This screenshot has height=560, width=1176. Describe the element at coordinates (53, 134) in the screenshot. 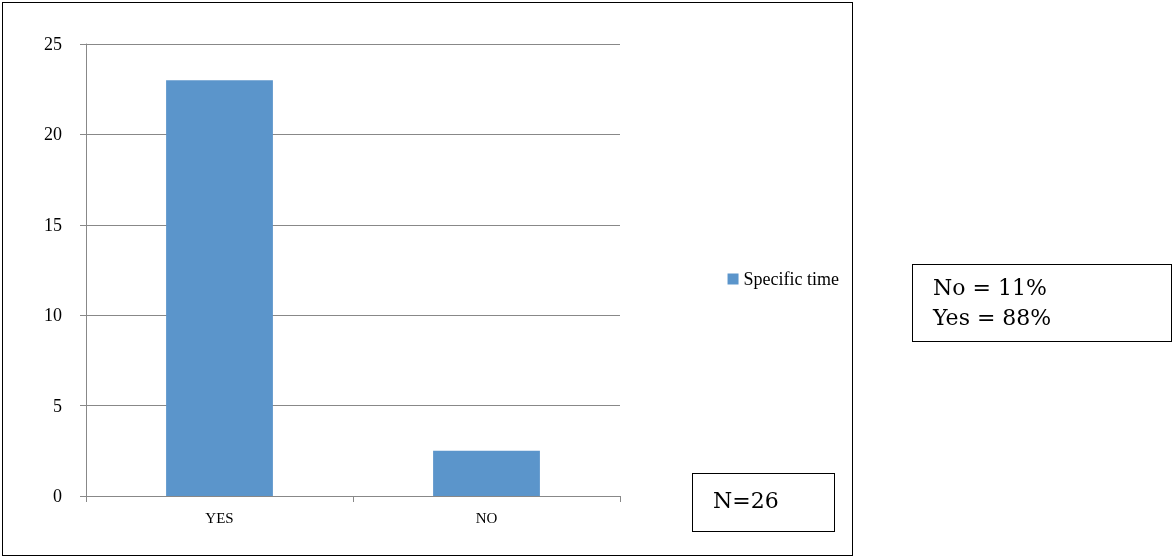

I see `y-tick-label: 20` at that location.